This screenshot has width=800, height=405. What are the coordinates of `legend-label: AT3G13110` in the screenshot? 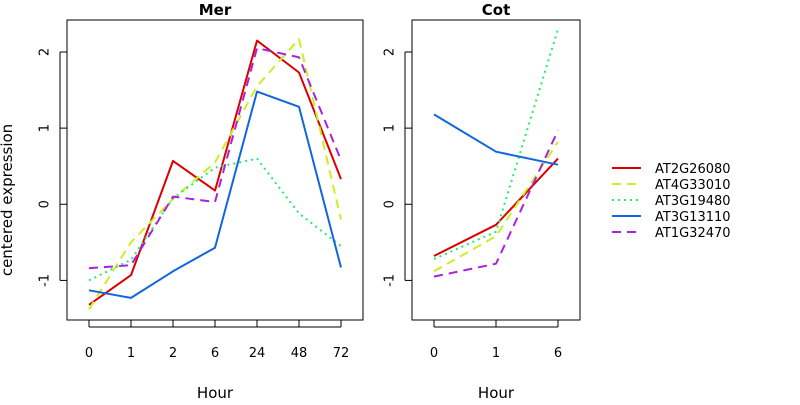 It's located at (693, 217).